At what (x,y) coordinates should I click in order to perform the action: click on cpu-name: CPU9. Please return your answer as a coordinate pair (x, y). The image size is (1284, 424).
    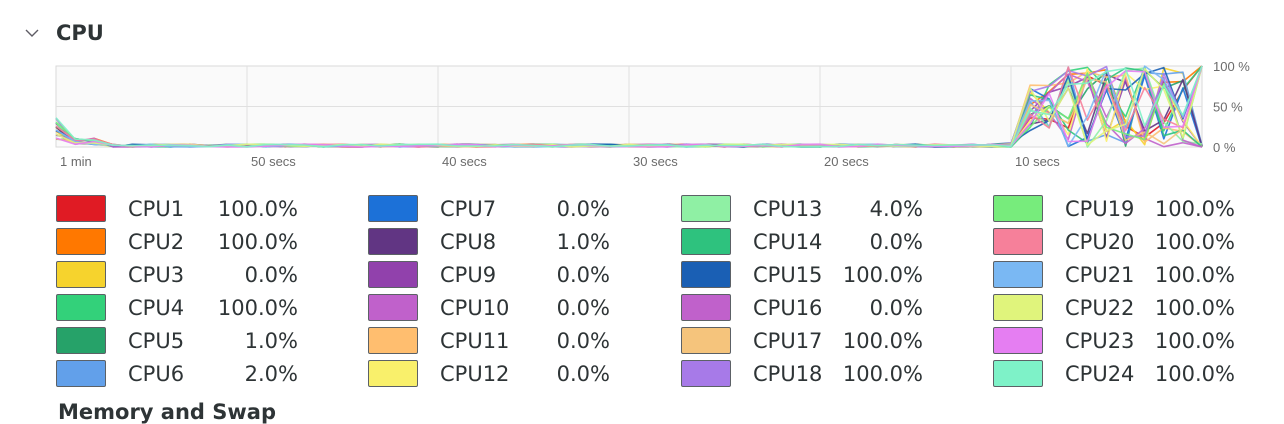
    Looking at the image, I should click on (468, 274).